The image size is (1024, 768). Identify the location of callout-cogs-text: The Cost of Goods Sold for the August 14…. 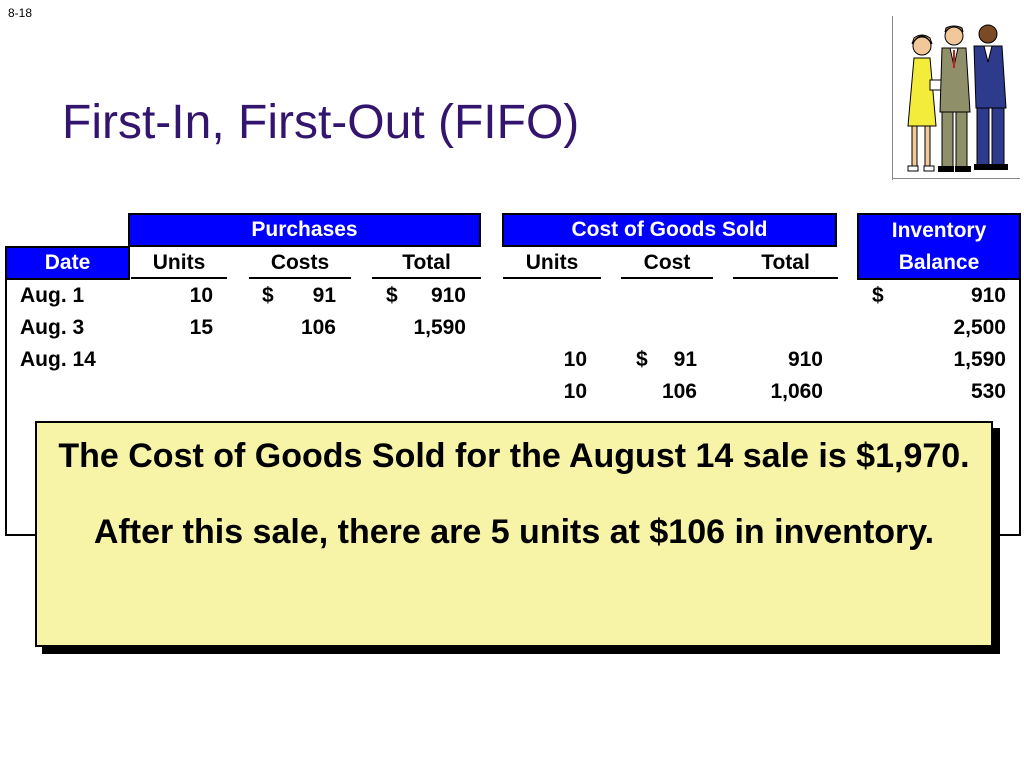
(514, 456).